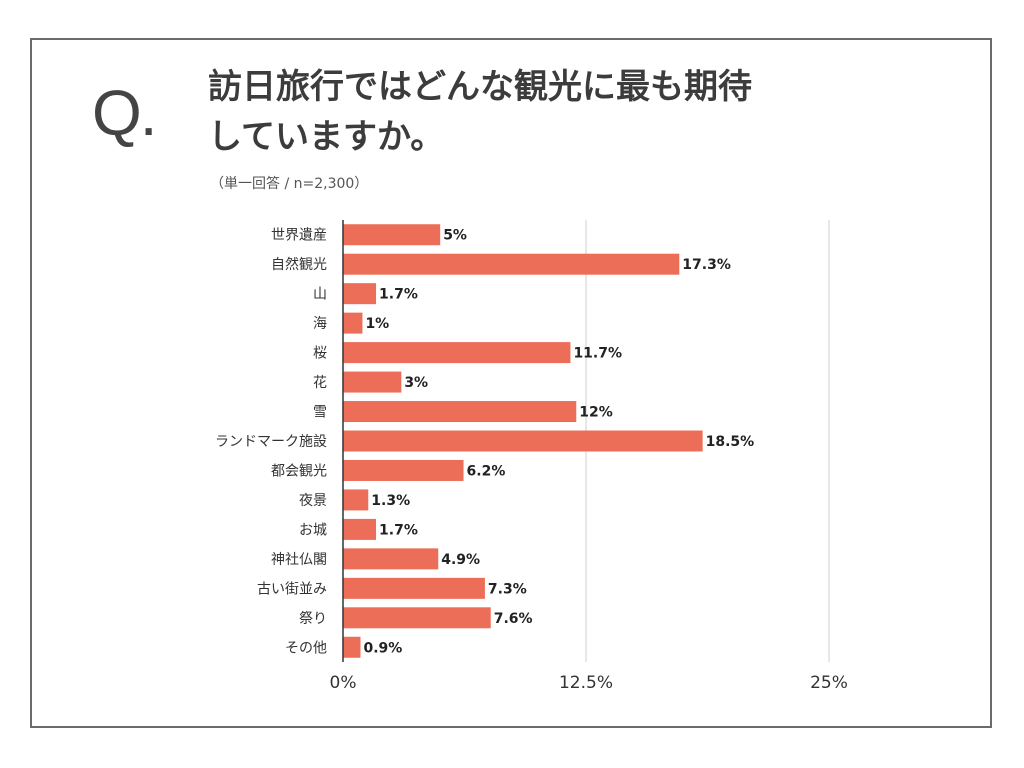  What do you see at coordinates (271, 442) in the screenshot?
I see `category-label: ランドマーク施設` at bounding box center [271, 442].